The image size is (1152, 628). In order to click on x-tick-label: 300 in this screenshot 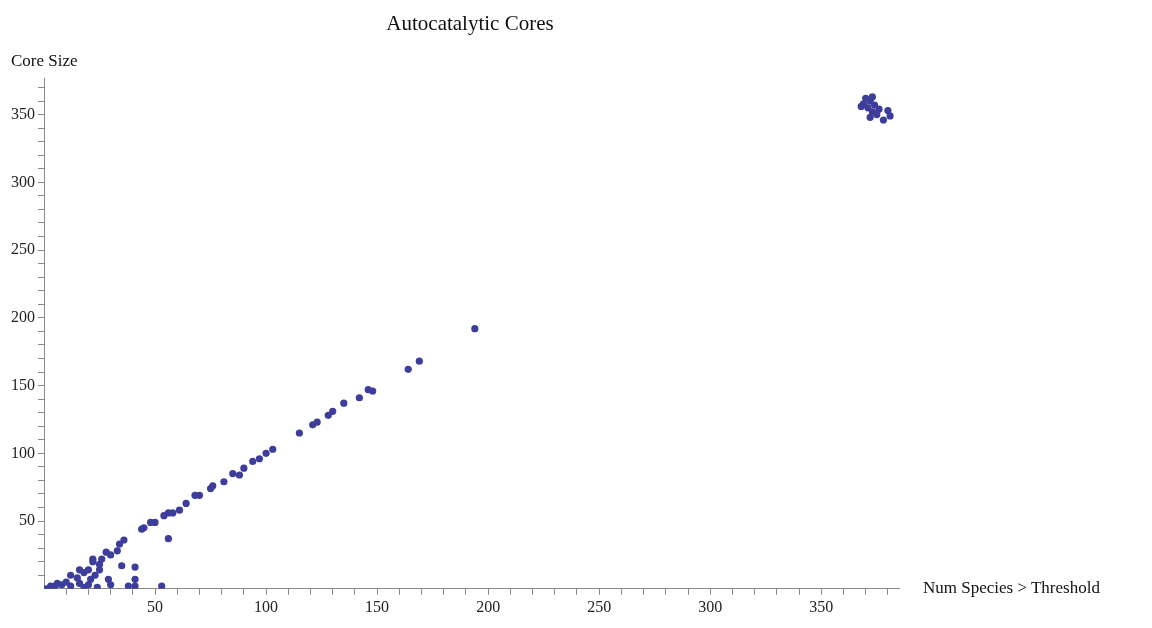, I will do `click(710, 606)`.